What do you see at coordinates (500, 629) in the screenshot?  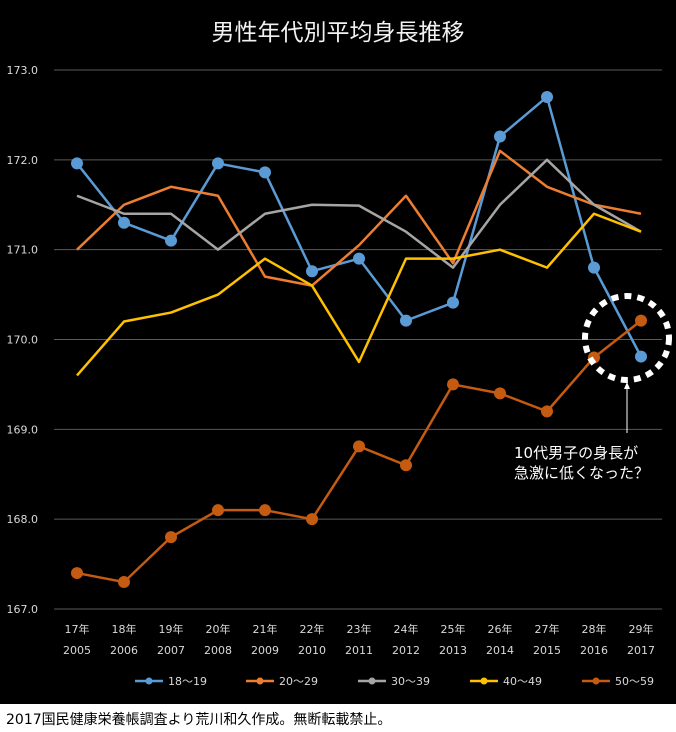 I see `x-tick-label: 26年` at bounding box center [500, 629].